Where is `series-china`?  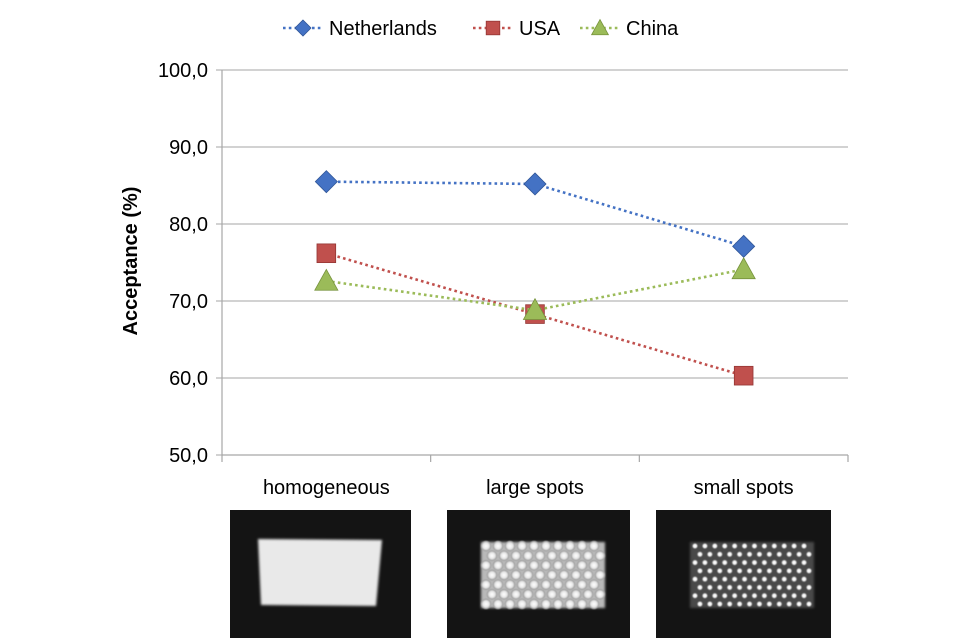
series-china is located at coordinates (535, 288).